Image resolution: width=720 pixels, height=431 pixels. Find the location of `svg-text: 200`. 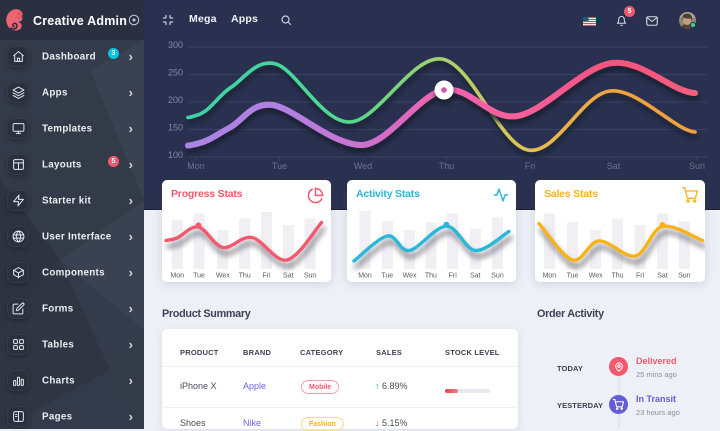

svg-text: 200 is located at coordinates (175, 100).